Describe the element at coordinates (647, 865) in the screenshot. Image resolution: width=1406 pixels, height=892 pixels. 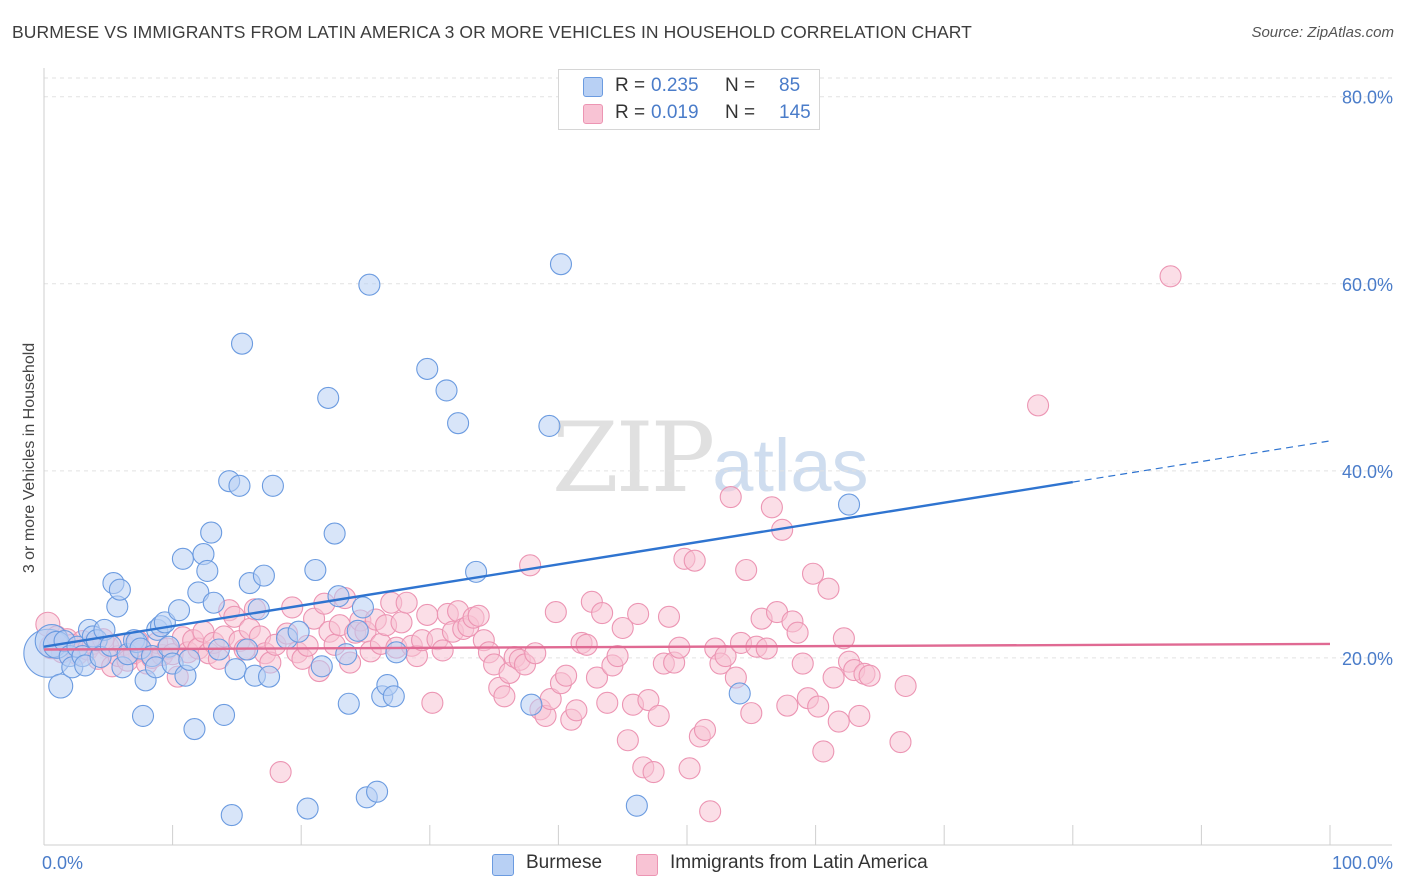
I see `bottom-legend-swatch-latam` at that location.